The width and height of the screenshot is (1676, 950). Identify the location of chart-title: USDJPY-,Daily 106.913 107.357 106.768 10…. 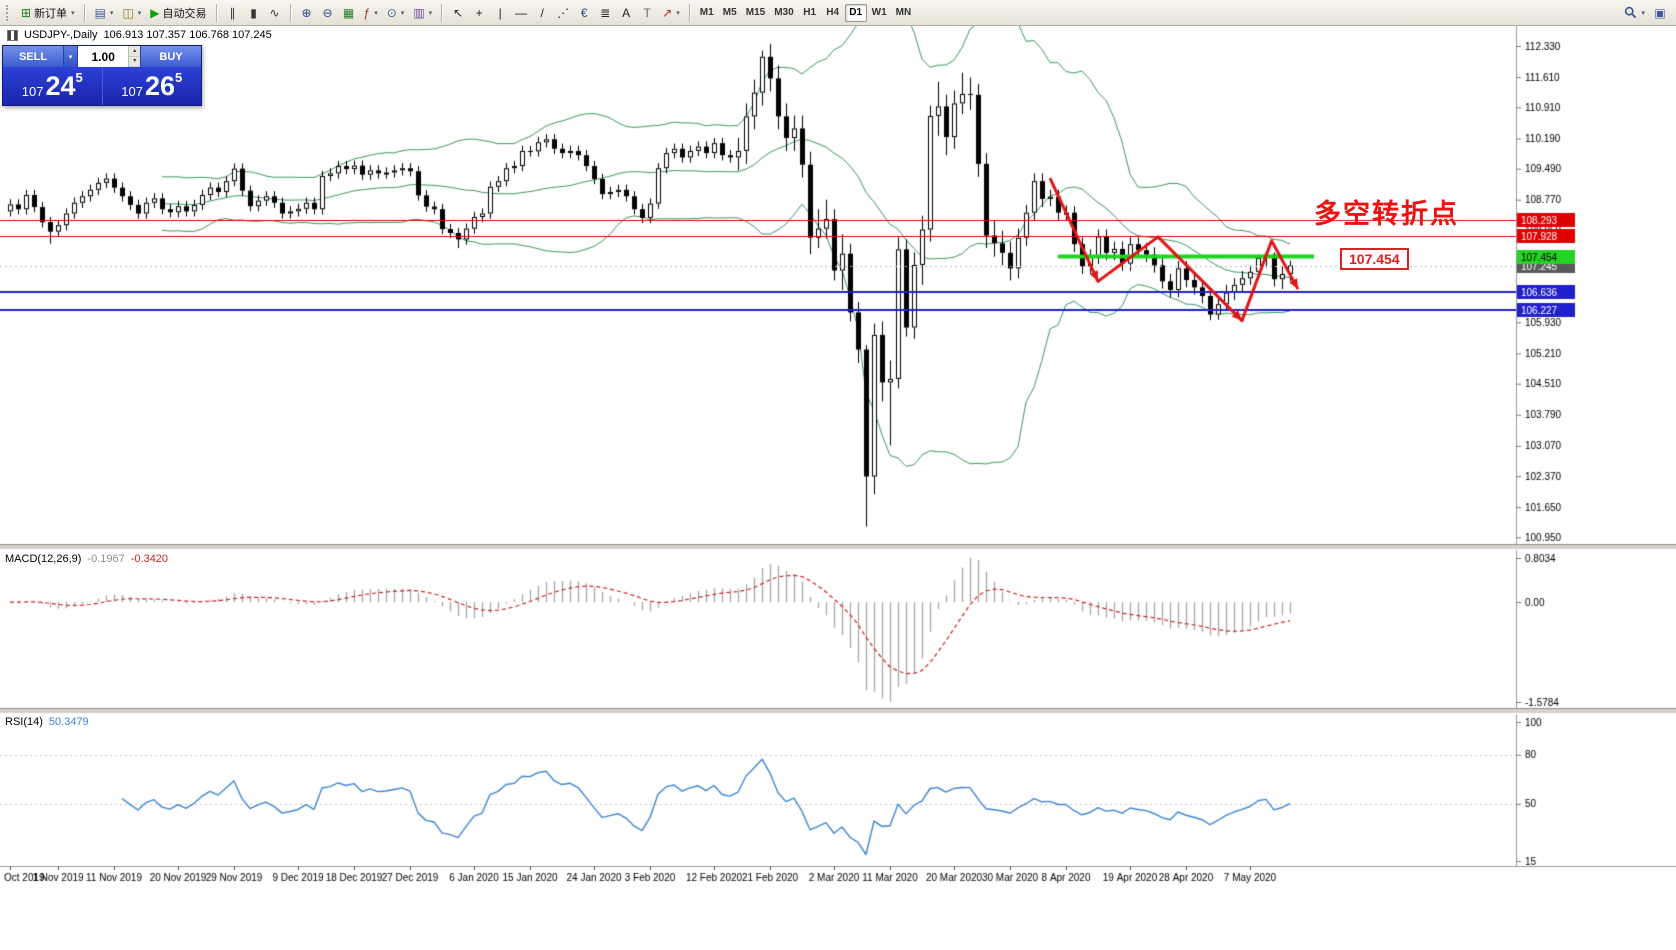
(139, 35).